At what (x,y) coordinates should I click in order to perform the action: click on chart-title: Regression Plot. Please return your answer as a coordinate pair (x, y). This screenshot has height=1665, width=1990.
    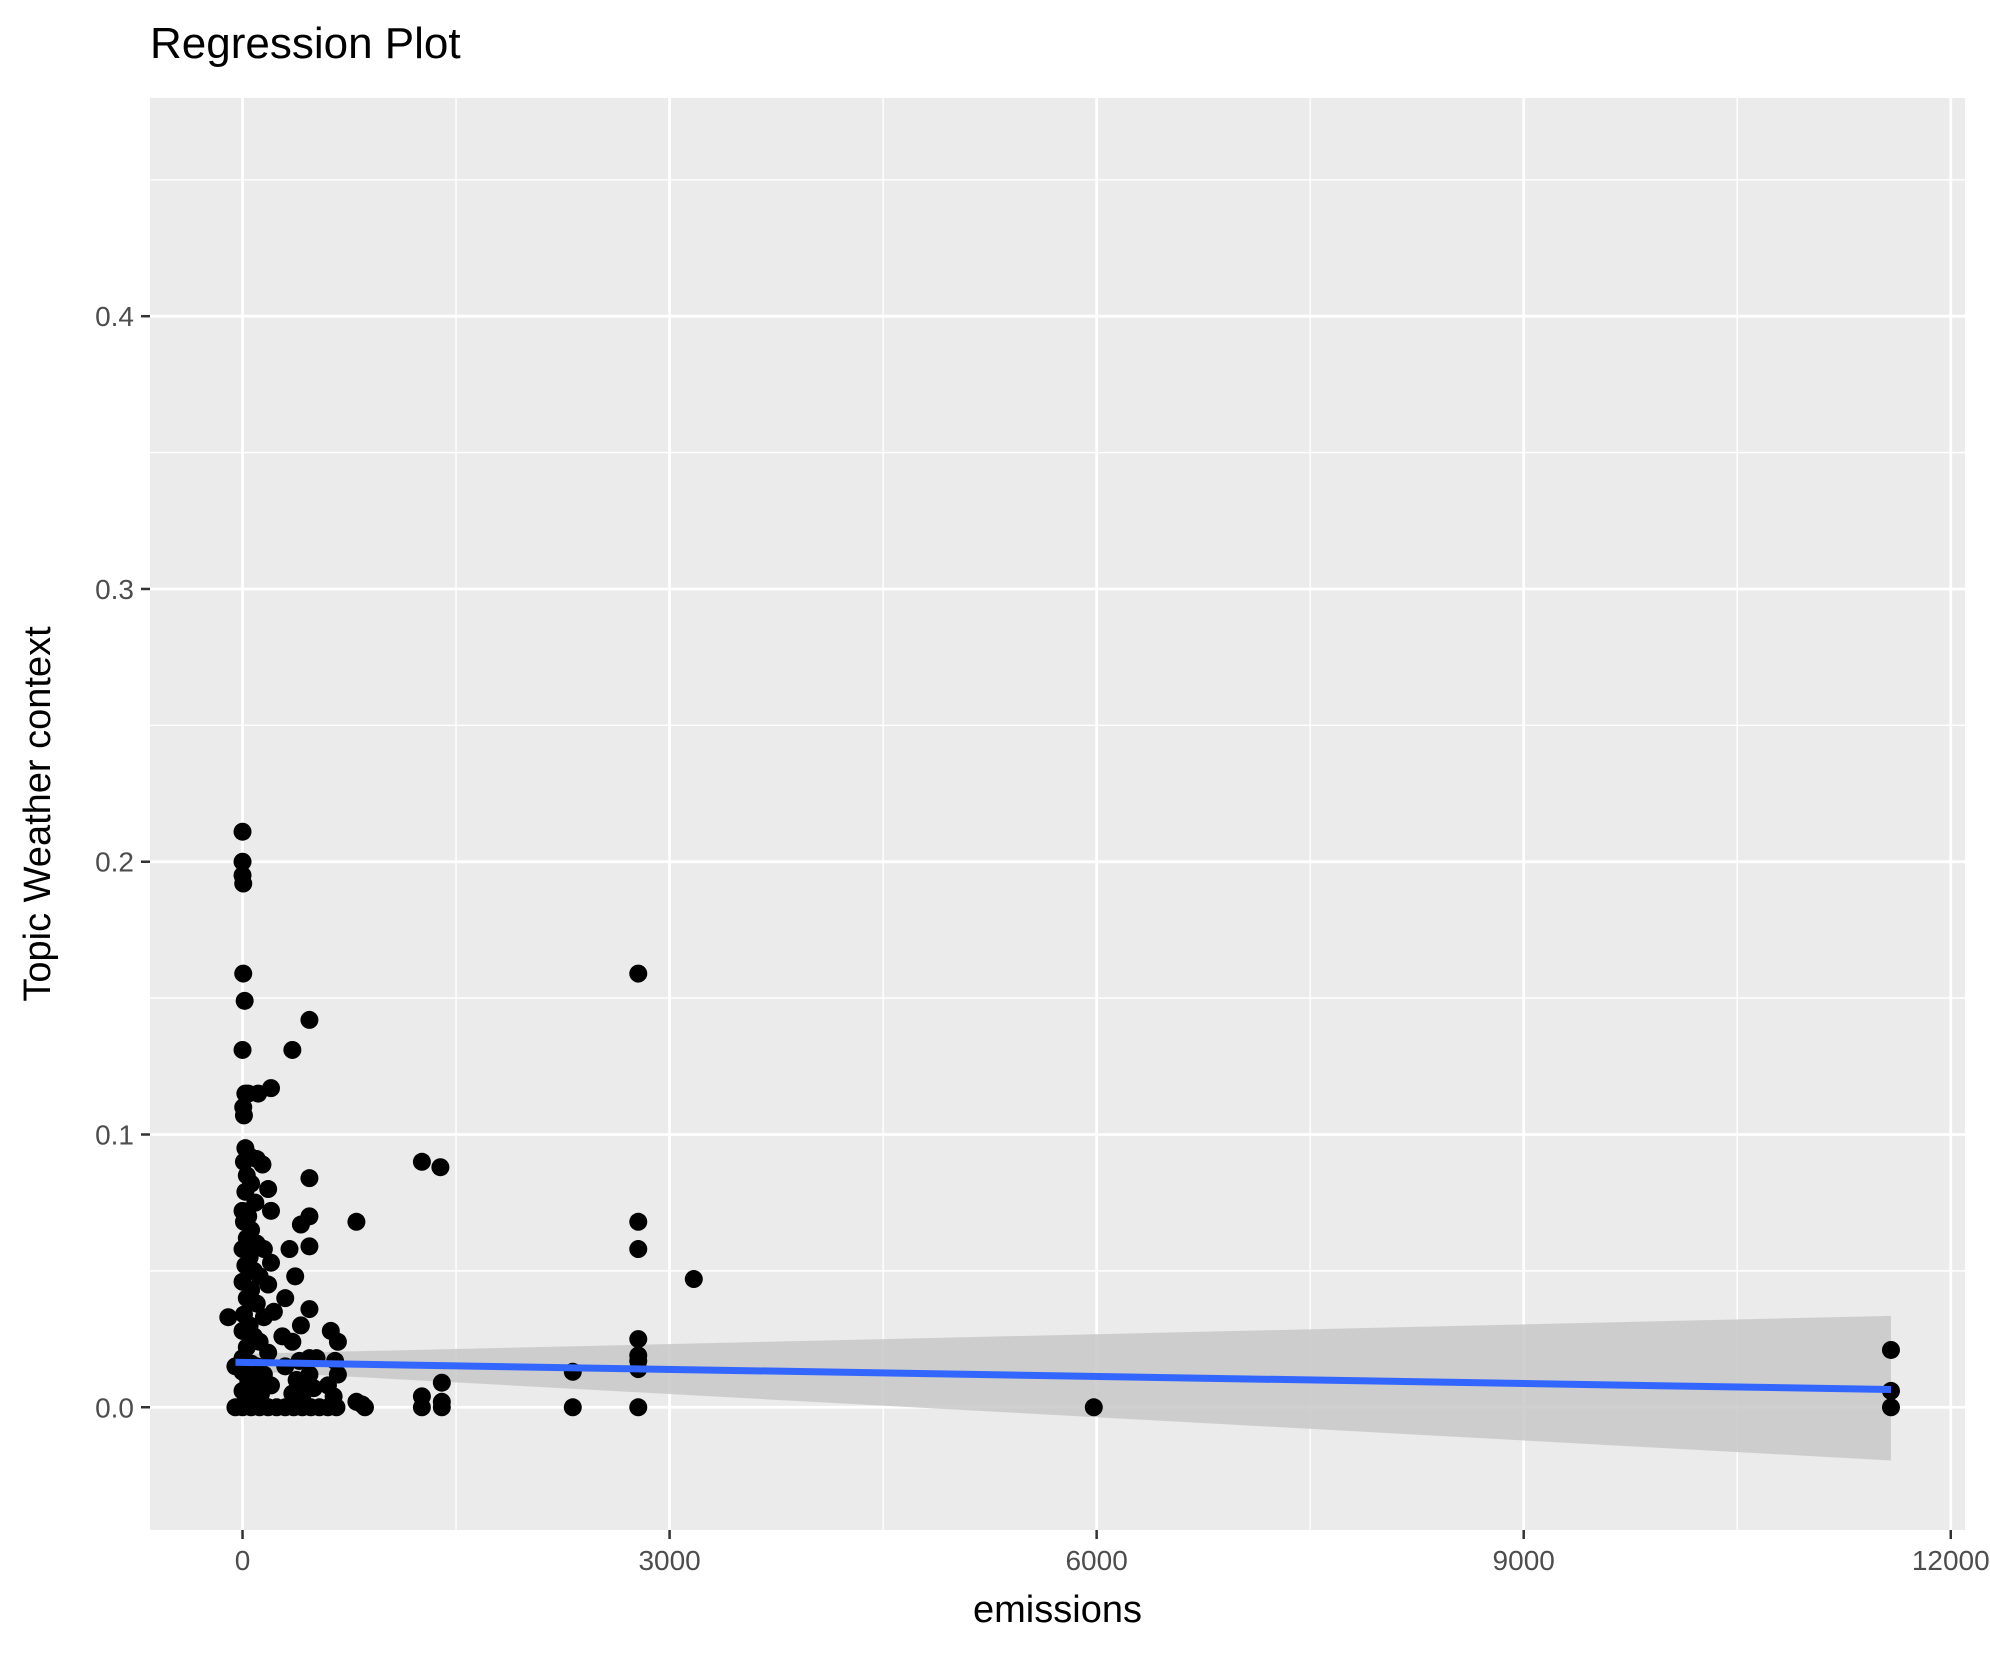
    Looking at the image, I should click on (305, 43).